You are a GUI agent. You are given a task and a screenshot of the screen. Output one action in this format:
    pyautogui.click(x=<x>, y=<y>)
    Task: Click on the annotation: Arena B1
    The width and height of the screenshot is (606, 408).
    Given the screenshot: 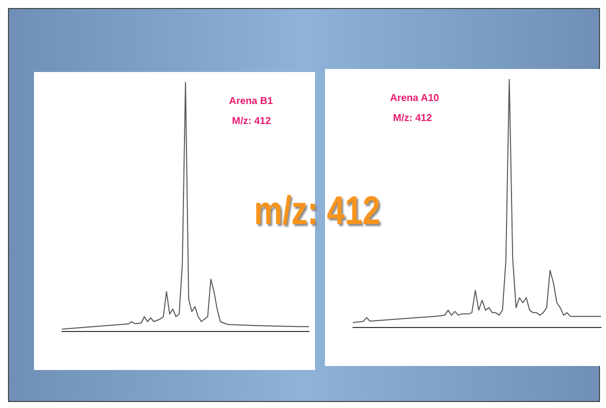 What is the action you would take?
    pyautogui.click(x=251, y=101)
    